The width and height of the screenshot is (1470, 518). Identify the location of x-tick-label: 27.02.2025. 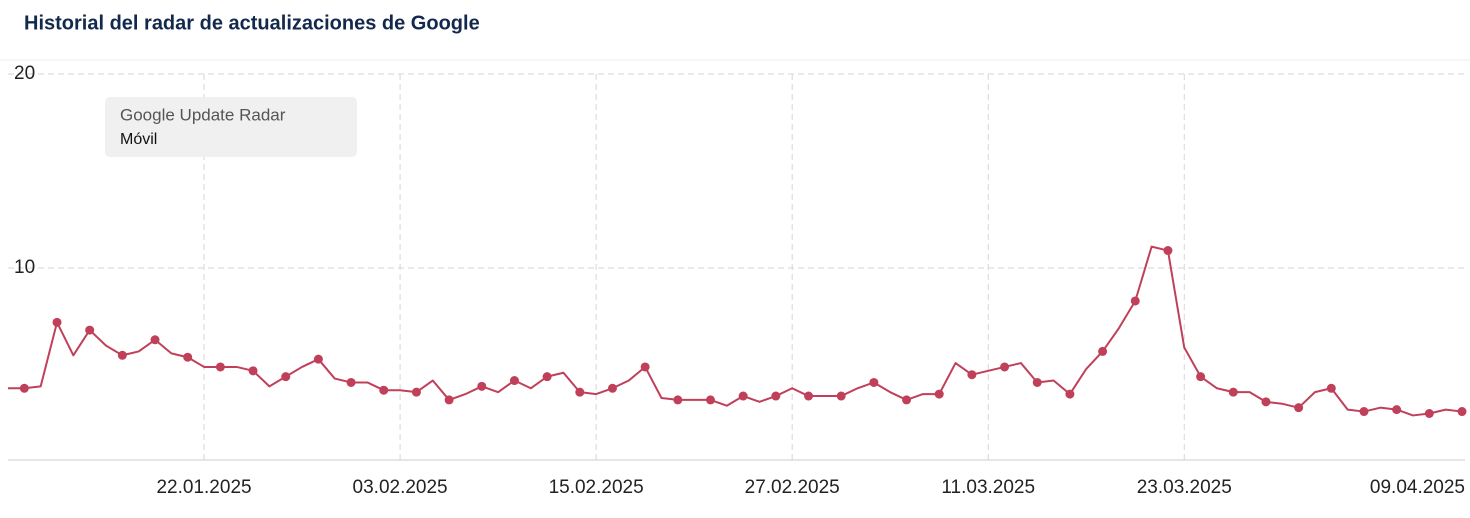
(792, 487).